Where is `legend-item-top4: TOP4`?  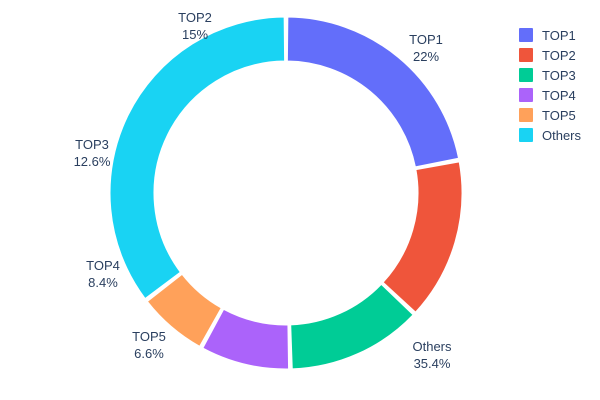 legend-item-top4: TOP4 is located at coordinates (547, 95).